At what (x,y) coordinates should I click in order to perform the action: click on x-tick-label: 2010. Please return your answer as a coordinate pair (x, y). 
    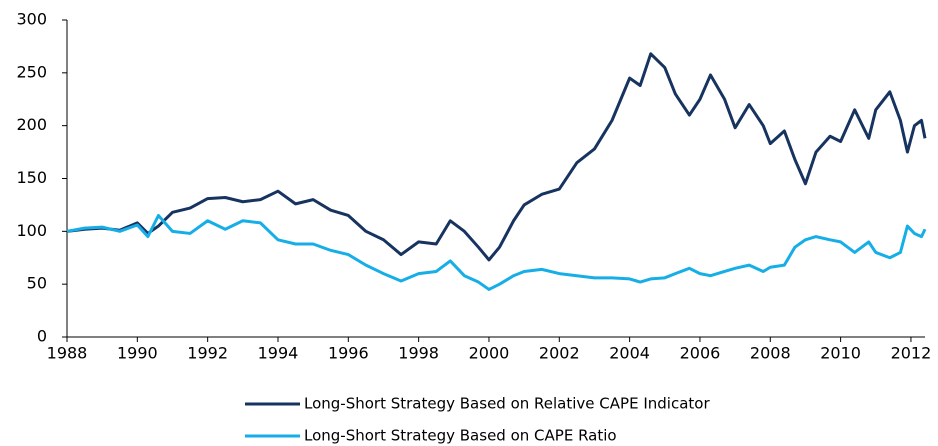
    Looking at the image, I should click on (840, 353).